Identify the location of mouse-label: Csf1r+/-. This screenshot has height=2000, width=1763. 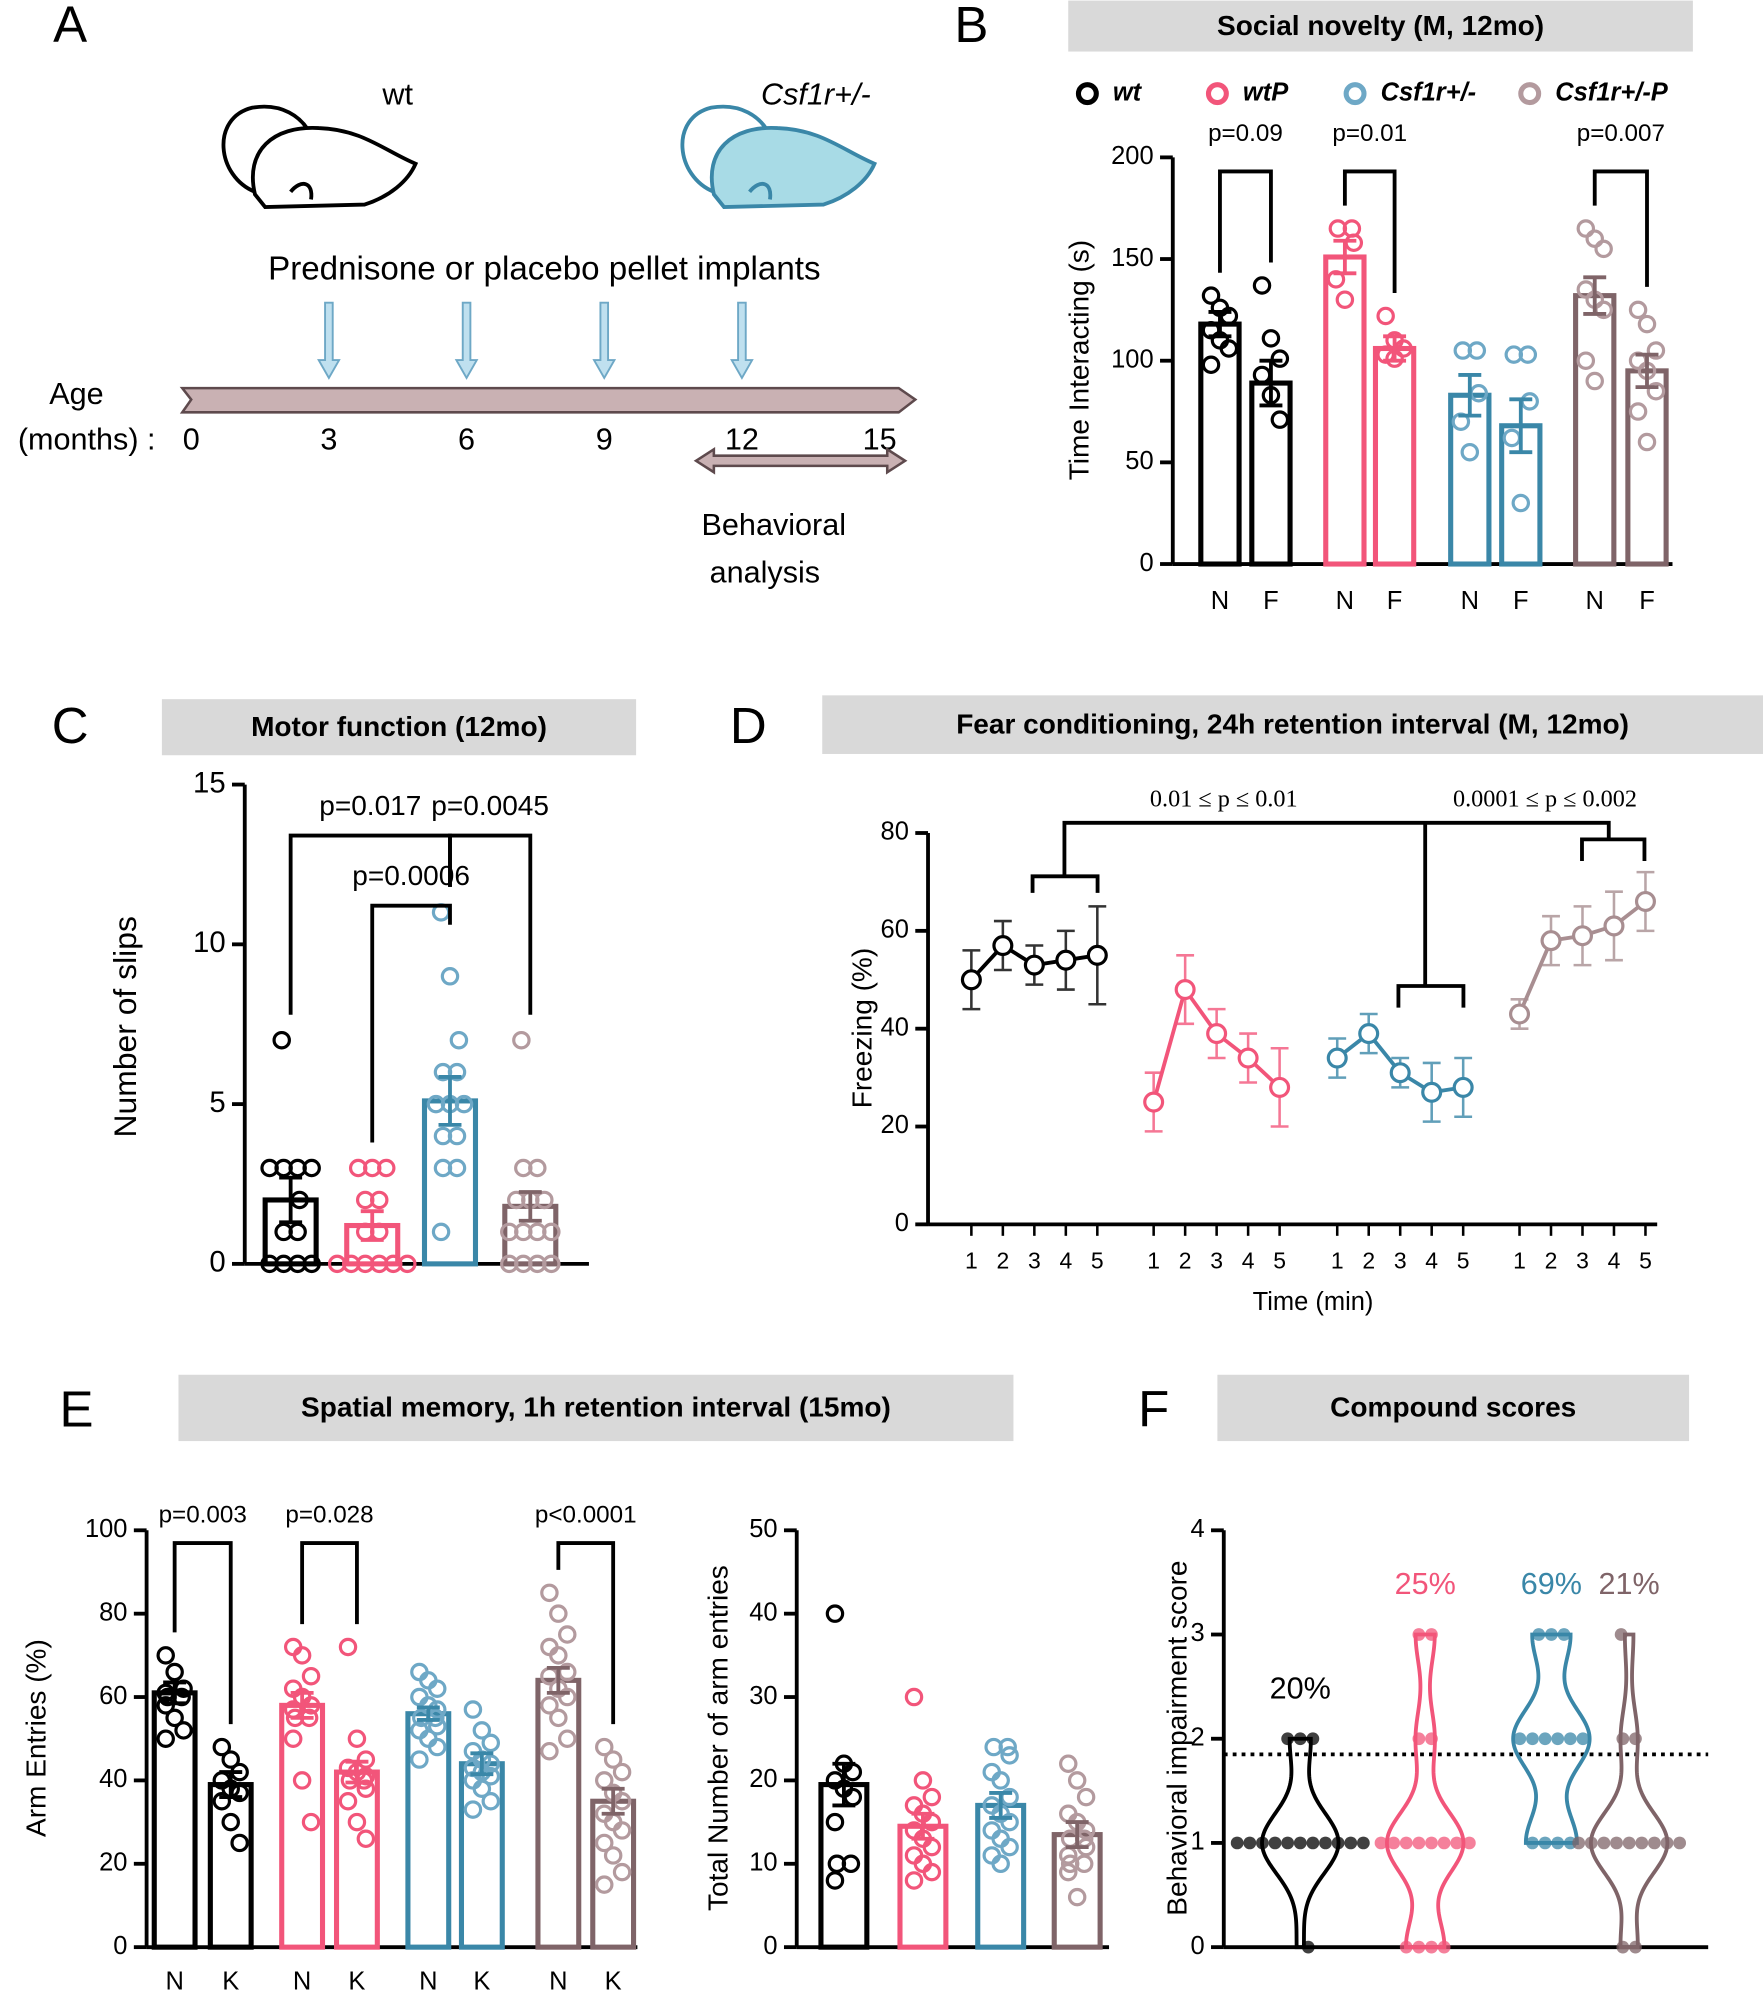
(816, 94).